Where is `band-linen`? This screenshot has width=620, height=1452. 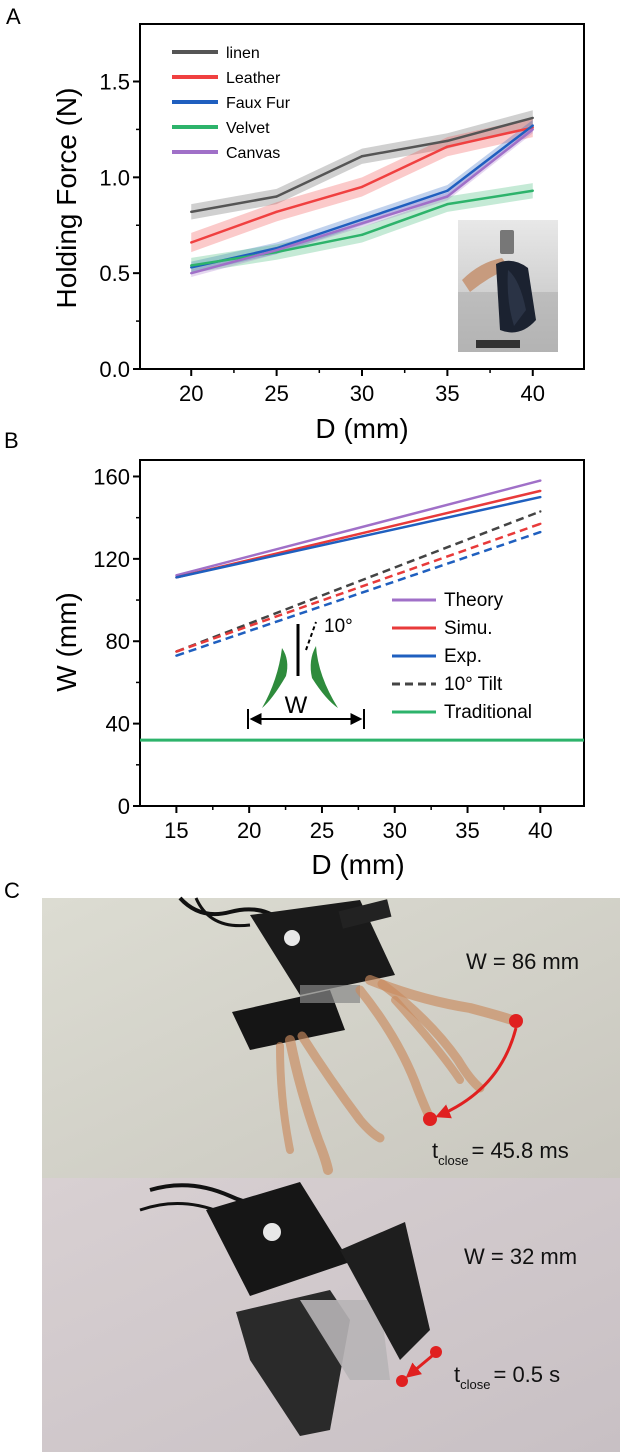
band-linen is located at coordinates (362, 165).